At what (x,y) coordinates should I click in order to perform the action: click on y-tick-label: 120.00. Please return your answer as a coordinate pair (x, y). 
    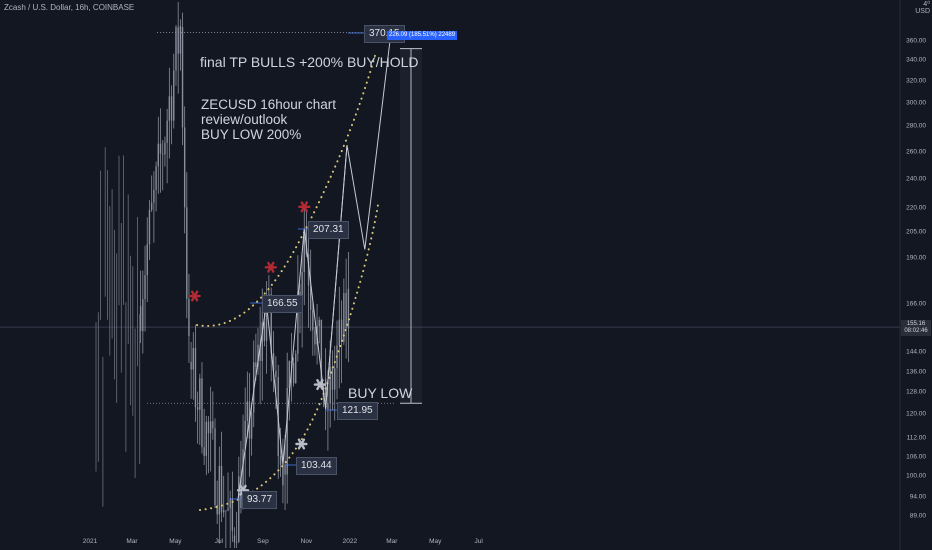
    Looking at the image, I should click on (916, 414).